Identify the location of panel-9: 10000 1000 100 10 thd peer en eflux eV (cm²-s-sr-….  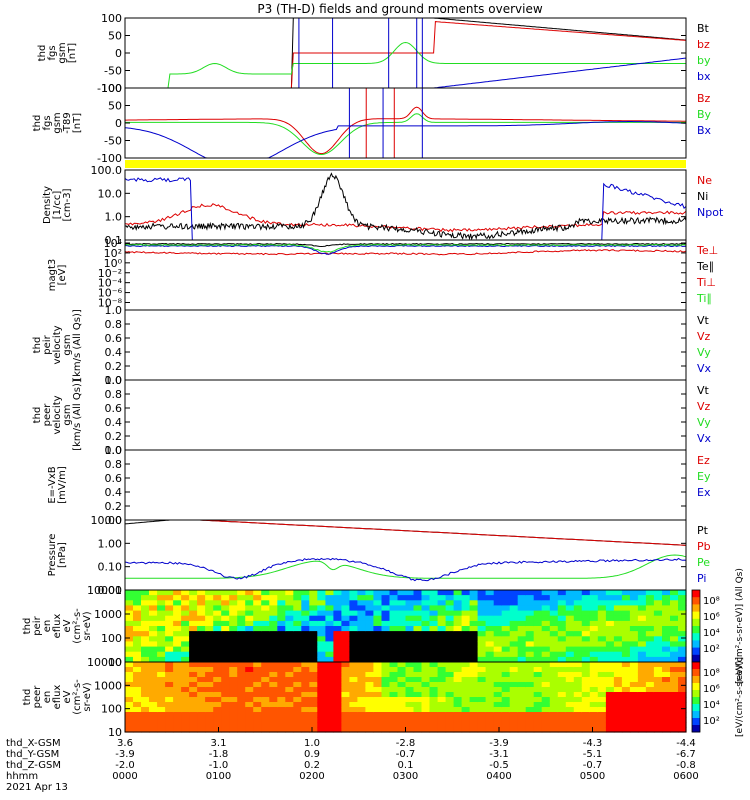
(383, 697).